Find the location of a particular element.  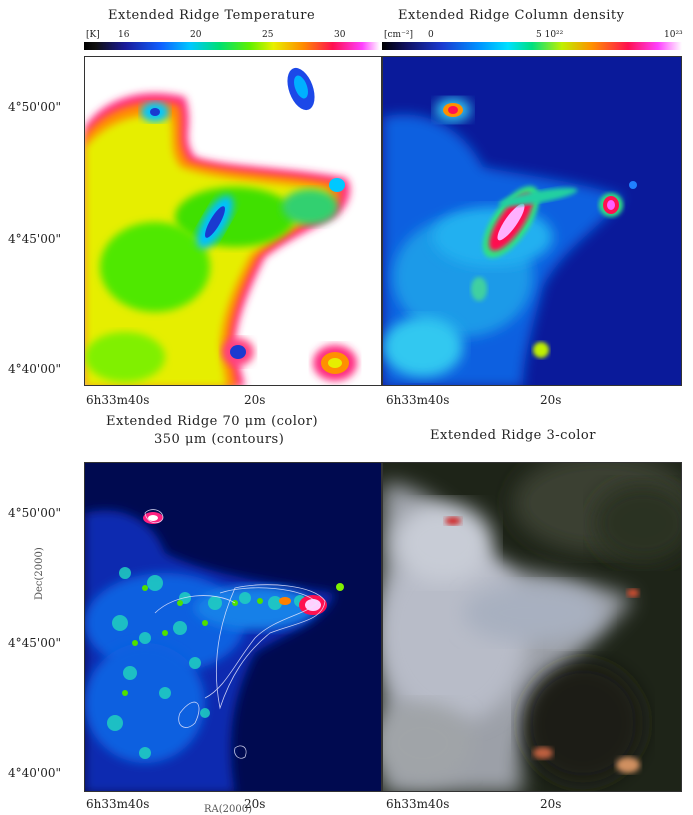

coldens-tick-5: 5 10²² is located at coordinates (550, 35).